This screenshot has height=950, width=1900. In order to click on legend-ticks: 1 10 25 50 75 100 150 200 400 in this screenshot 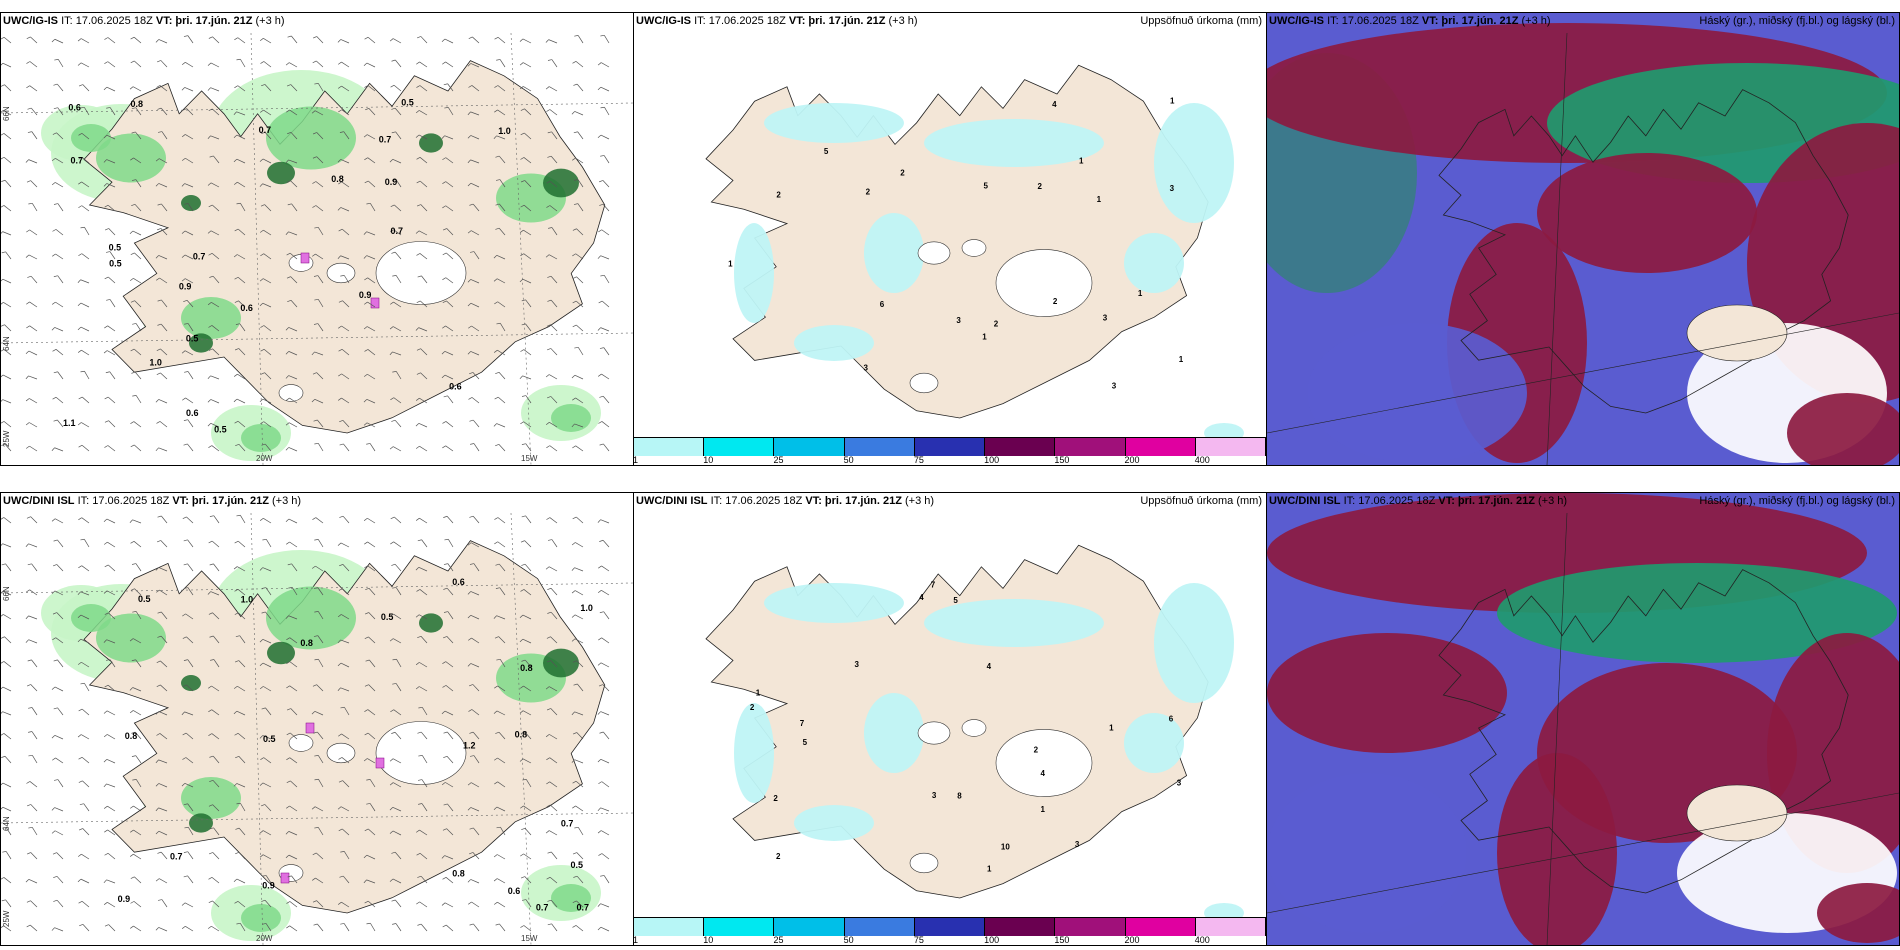, I will do `click(950, 940)`.